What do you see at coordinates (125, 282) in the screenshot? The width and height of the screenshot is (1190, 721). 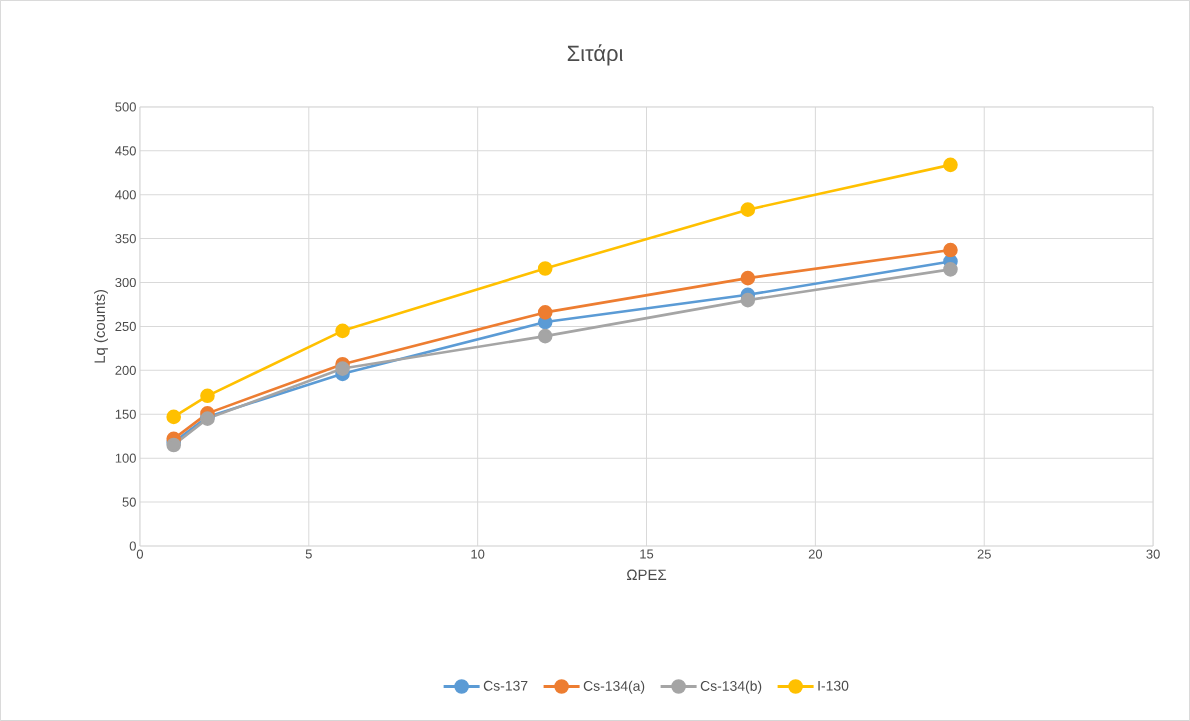 I see `y-tick-label: 300` at bounding box center [125, 282].